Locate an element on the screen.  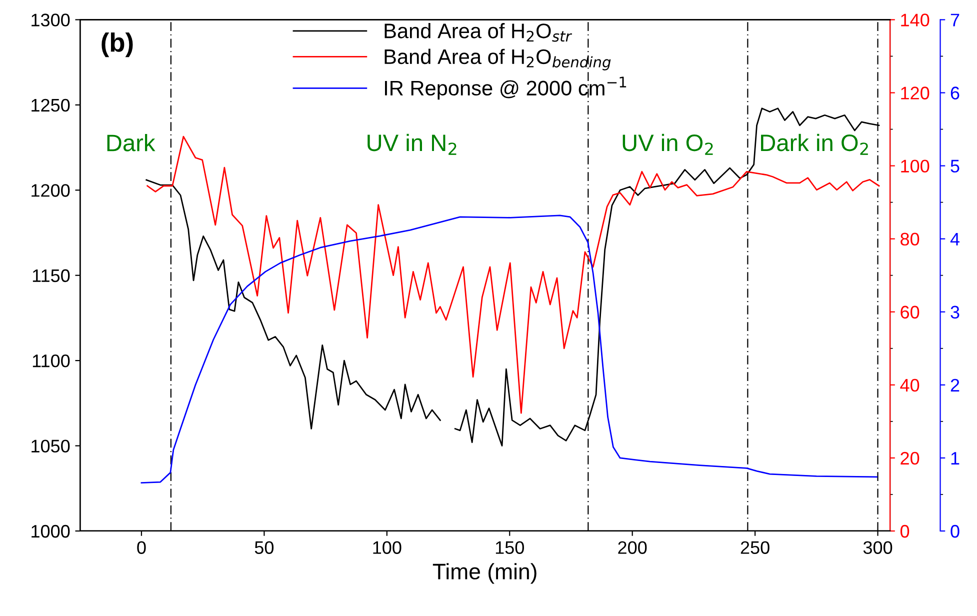
legend-label: IR Reponse @ 2000 cm$^{−1}$ is located at coordinates (505, 88).